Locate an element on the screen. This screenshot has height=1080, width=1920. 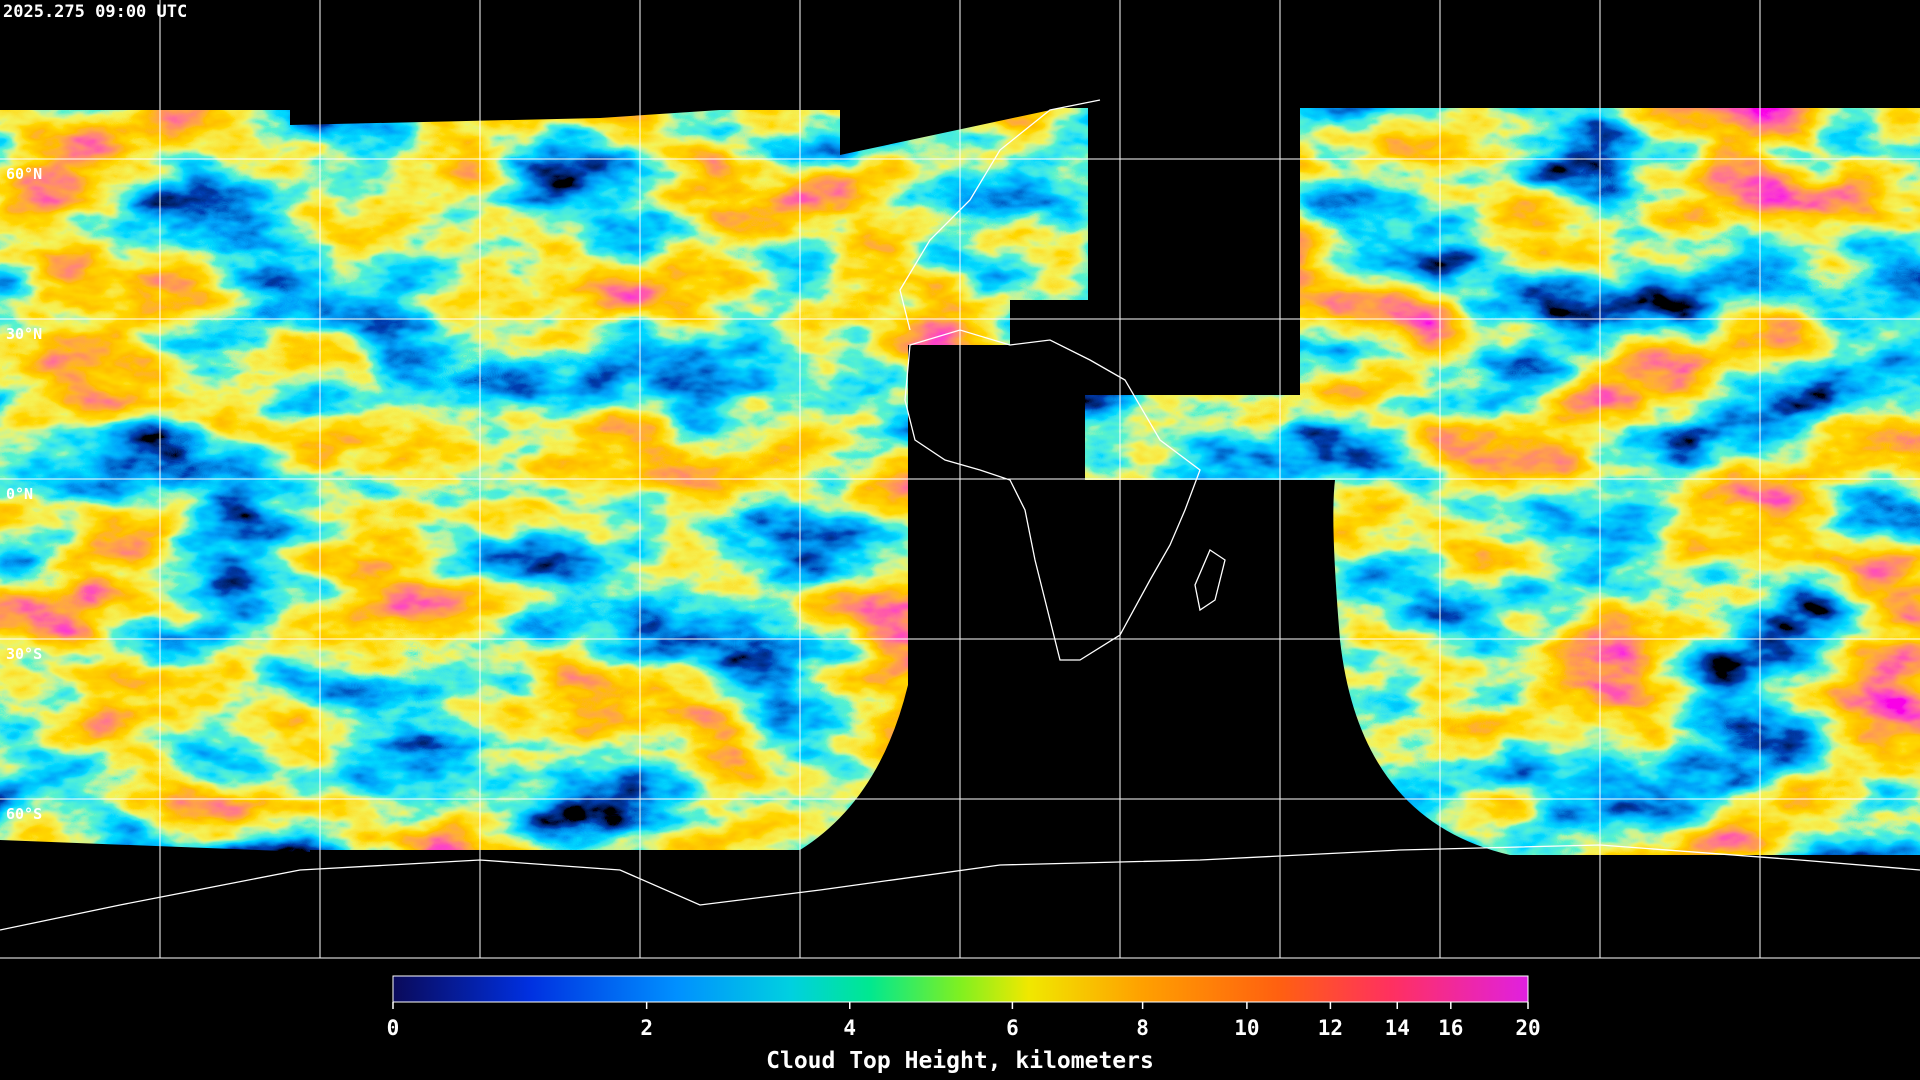
colorbar-tick-label: 4 is located at coordinates (849, 1028).